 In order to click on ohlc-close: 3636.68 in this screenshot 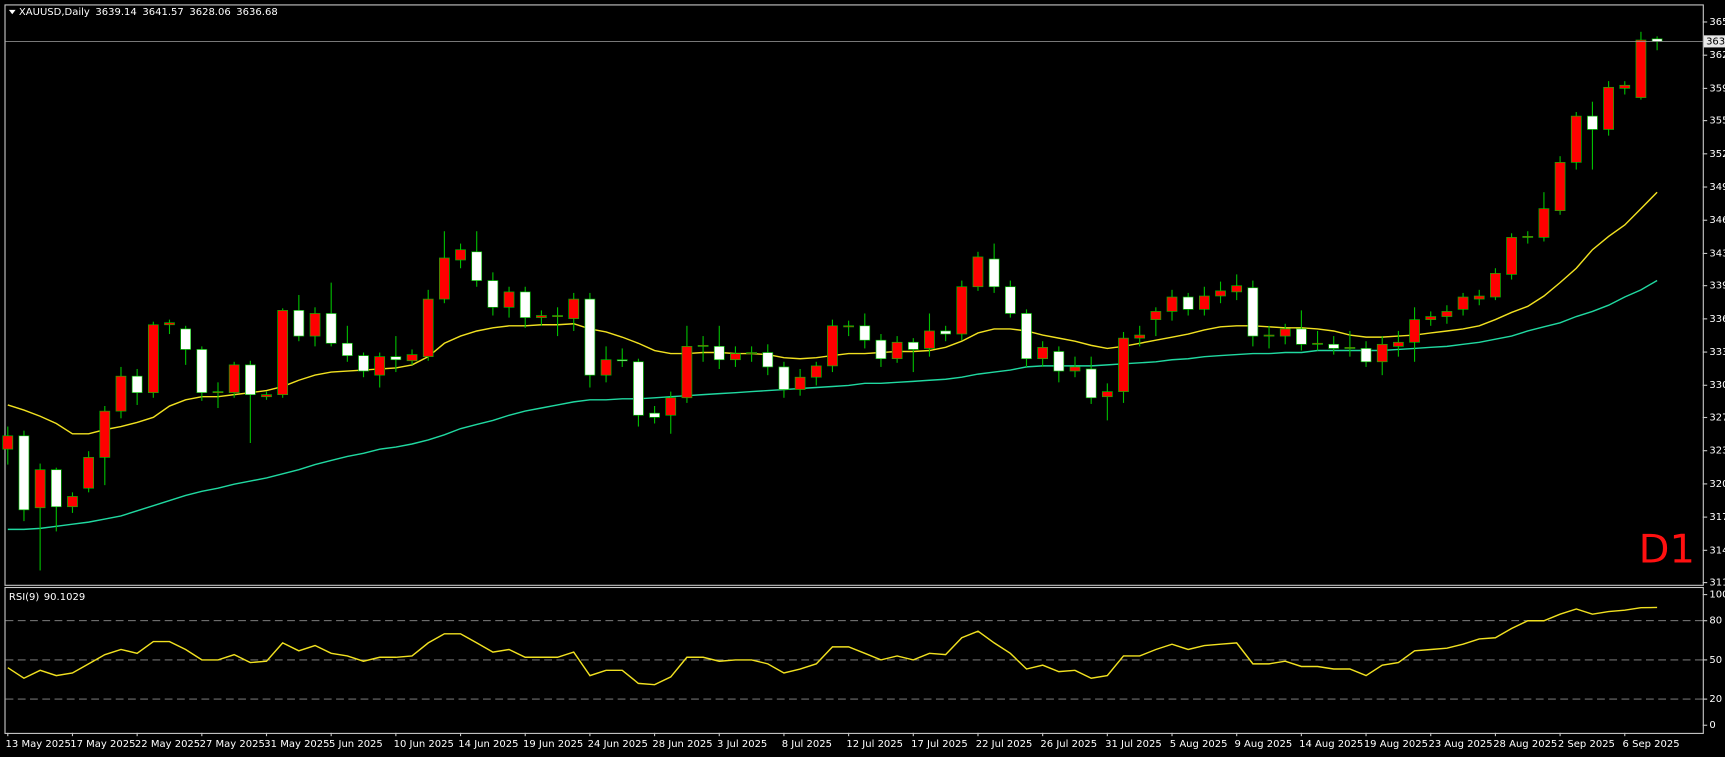, I will do `click(256, 12)`.